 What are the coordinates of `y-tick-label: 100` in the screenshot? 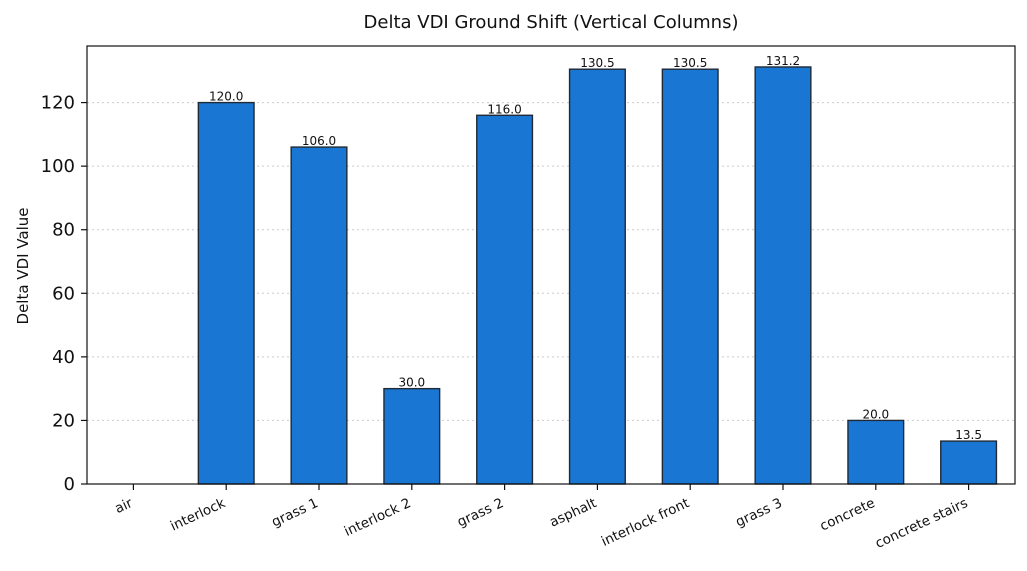 It's located at (58, 166).